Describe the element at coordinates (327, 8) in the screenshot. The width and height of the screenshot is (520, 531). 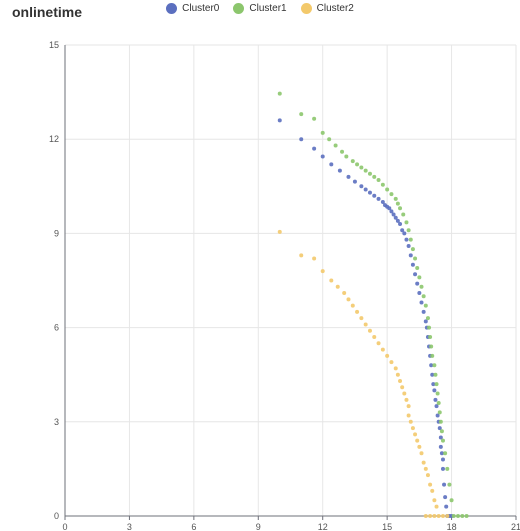
I see `legend-item-cluster2: Cluster2` at that location.